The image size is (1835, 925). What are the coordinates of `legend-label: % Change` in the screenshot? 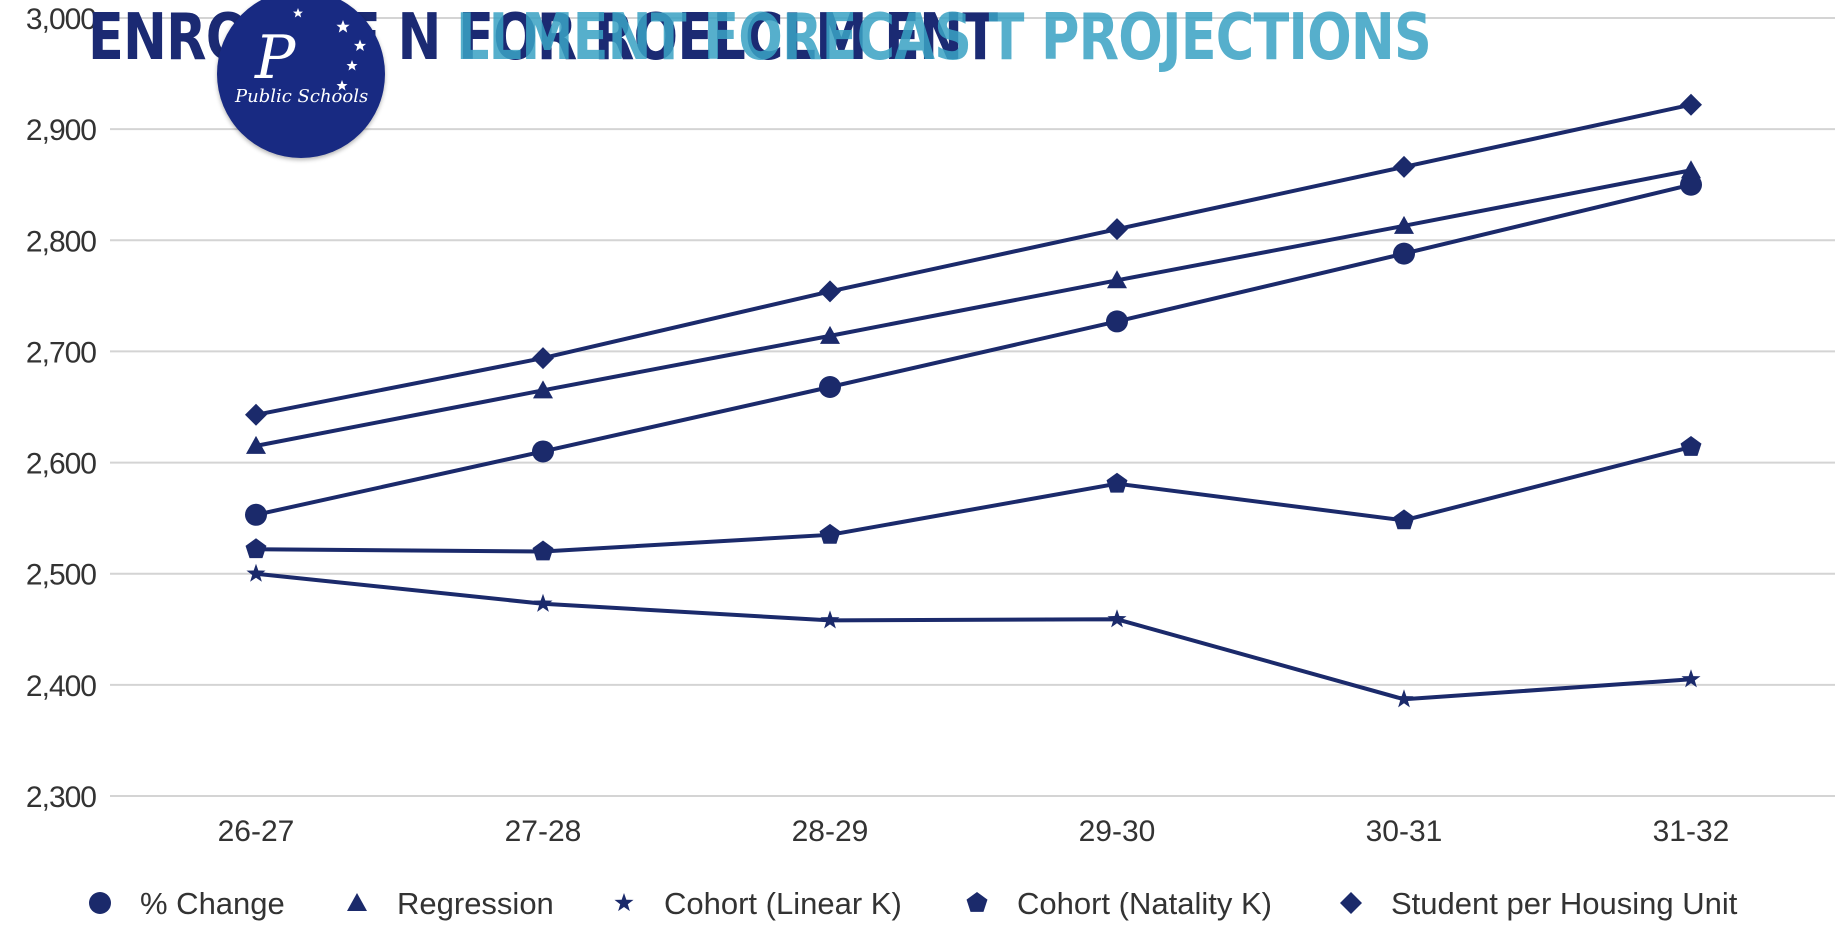 It's located at (212, 903).